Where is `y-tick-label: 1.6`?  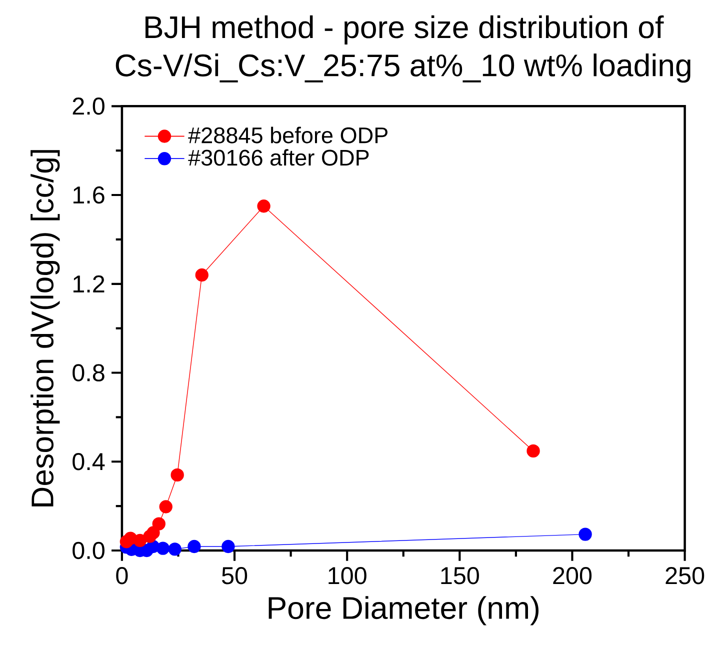 y-tick-label: 1.6 is located at coordinates (88, 195).